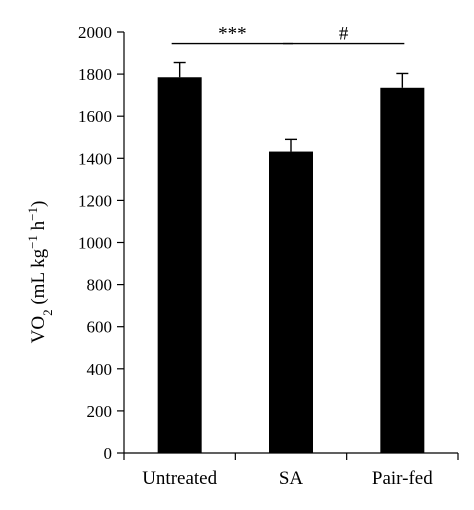 The image size is (474, 510). I want to click on y-axis: 0 200 400 600 800 1000 1200 1400 1600 1800 2000, so click(101, 243).